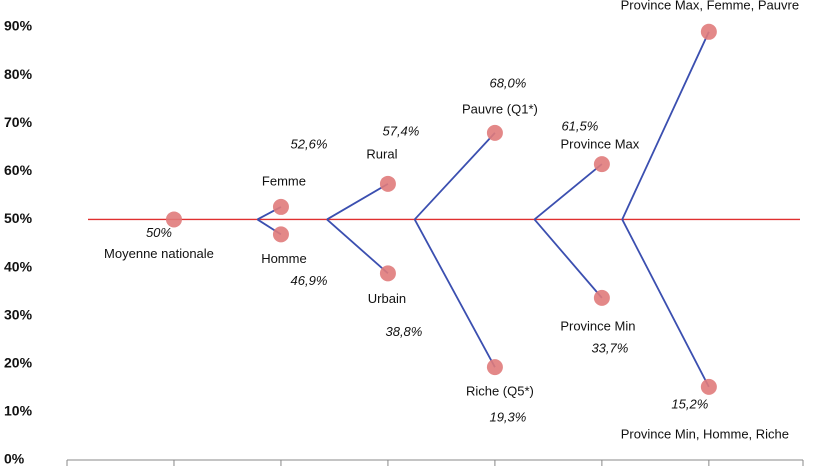  What do you see at coordinates (381, 153) in the screenshot?
I see `point-label: Rural` at bounding box center [381, 153].